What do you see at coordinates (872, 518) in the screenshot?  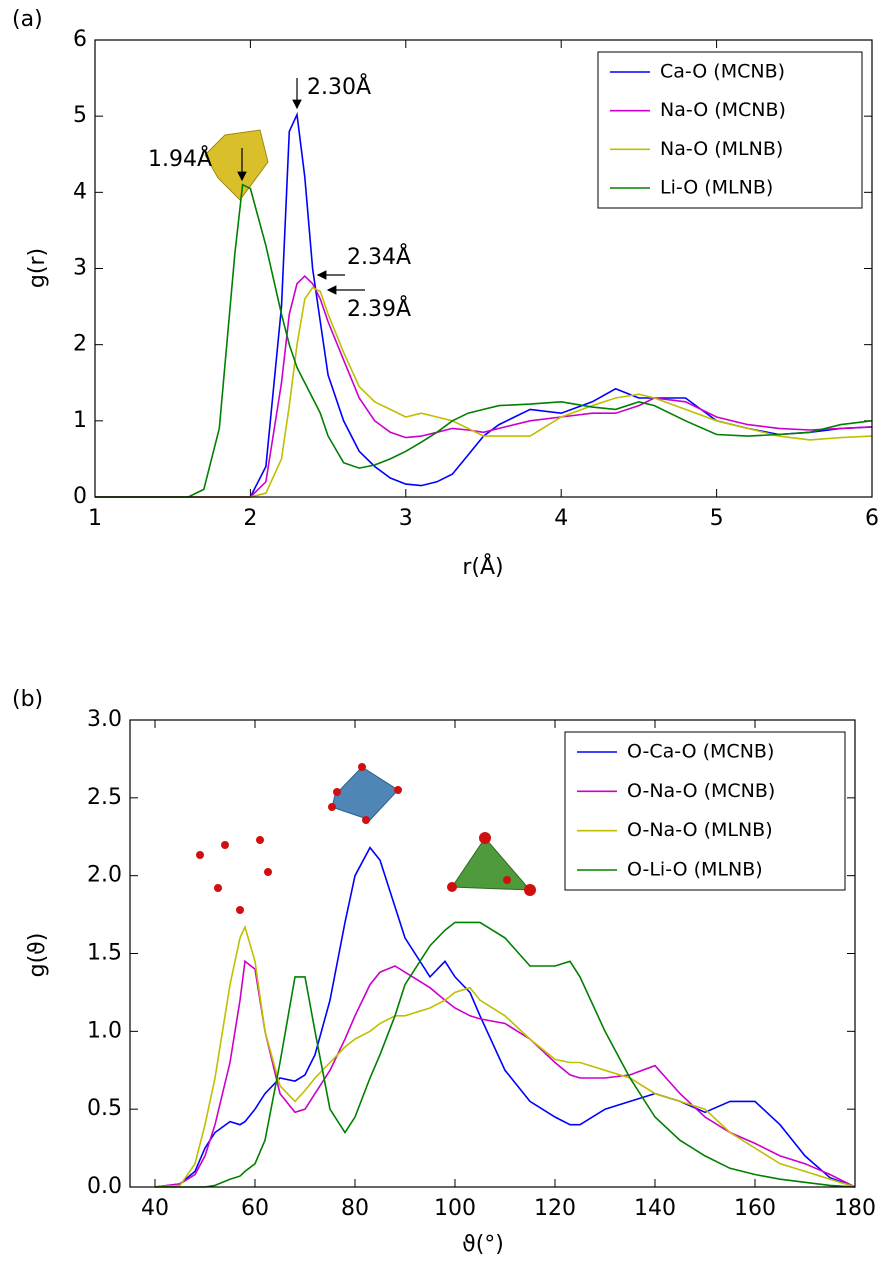 I see `x-tick-label: 6` at bounding box center [872, 518].